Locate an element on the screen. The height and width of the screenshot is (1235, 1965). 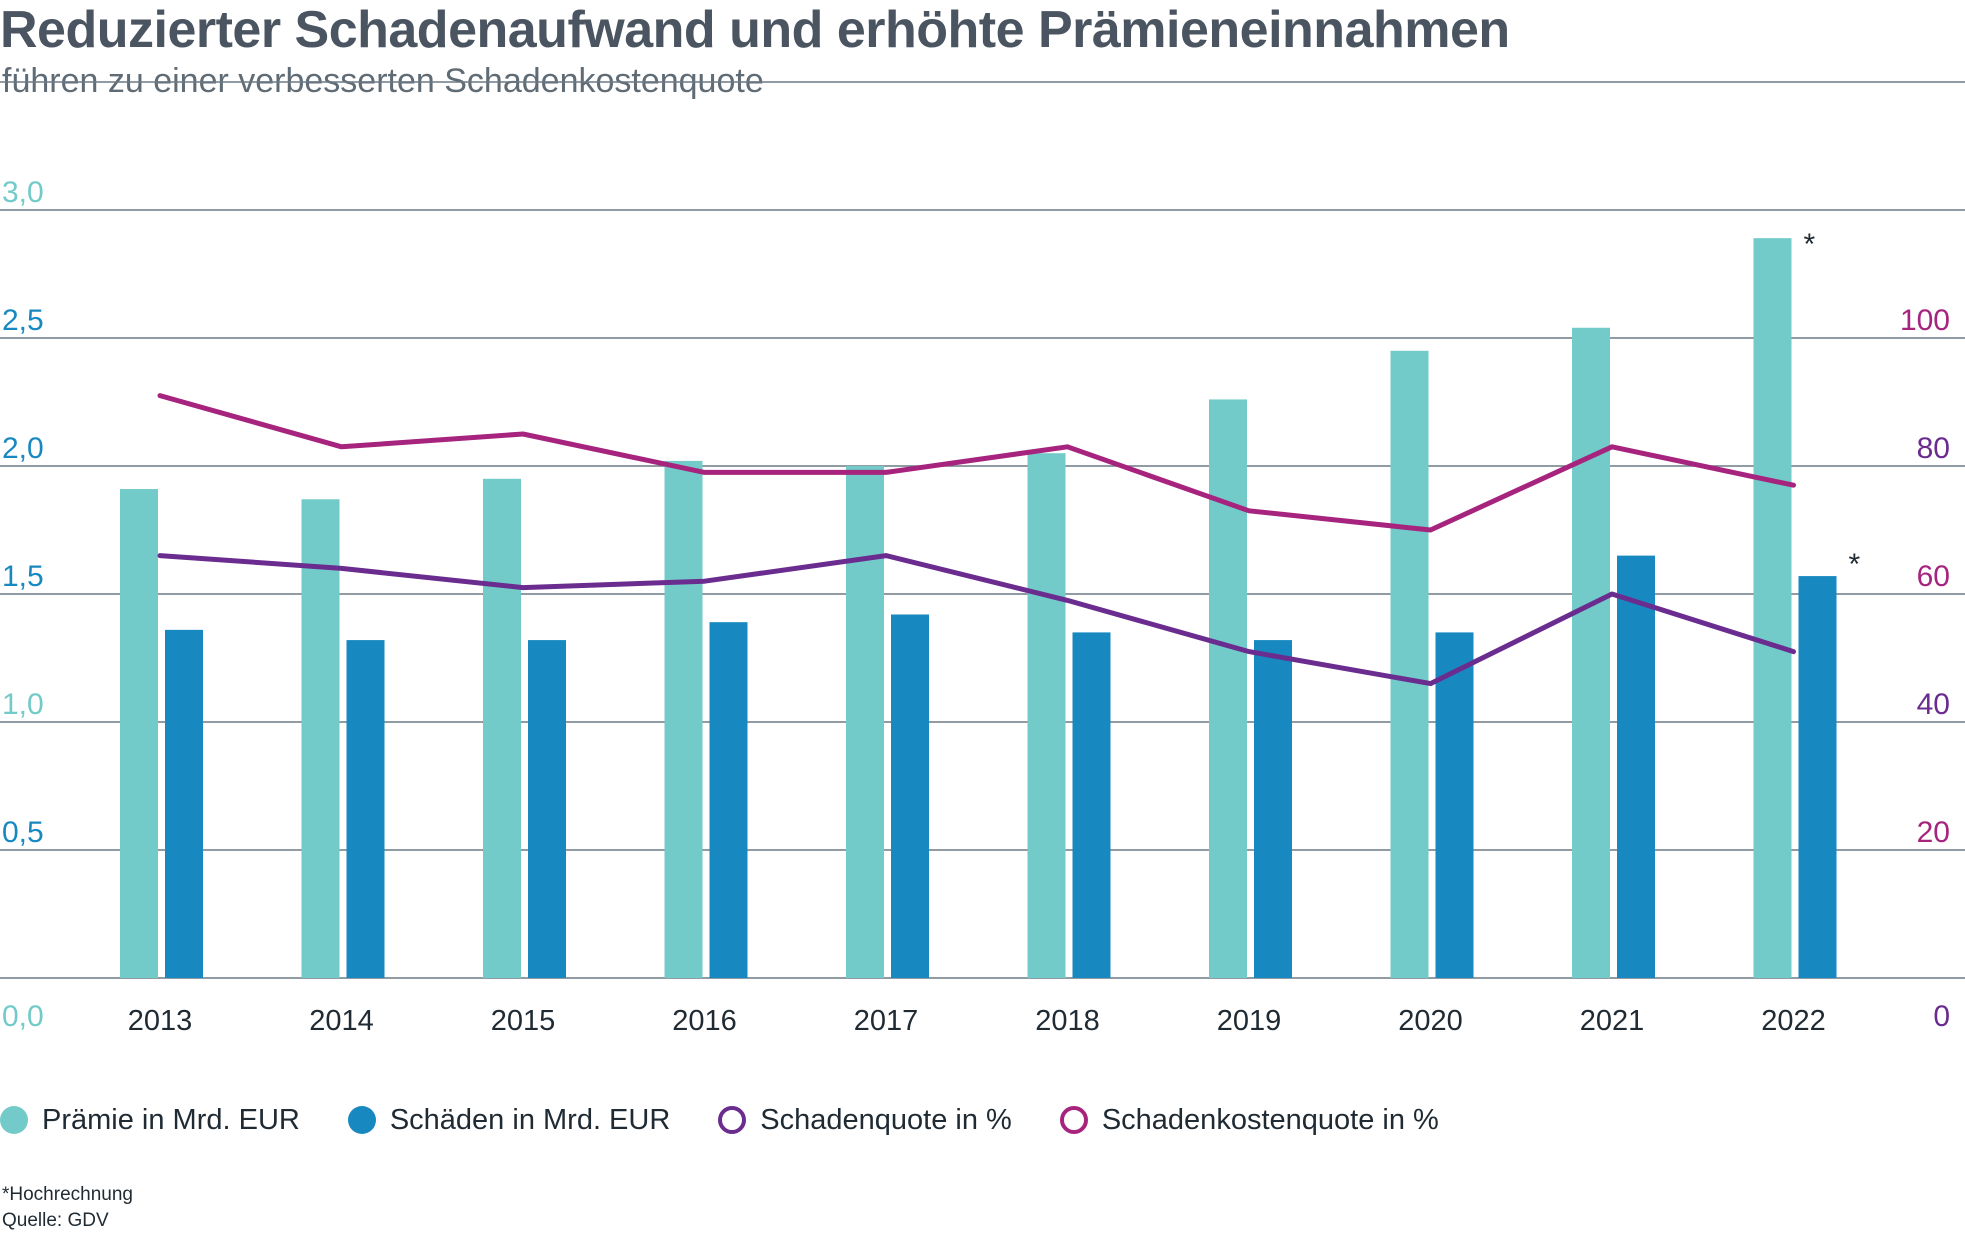
line-schadenquote is located at coordinates (976, 620).